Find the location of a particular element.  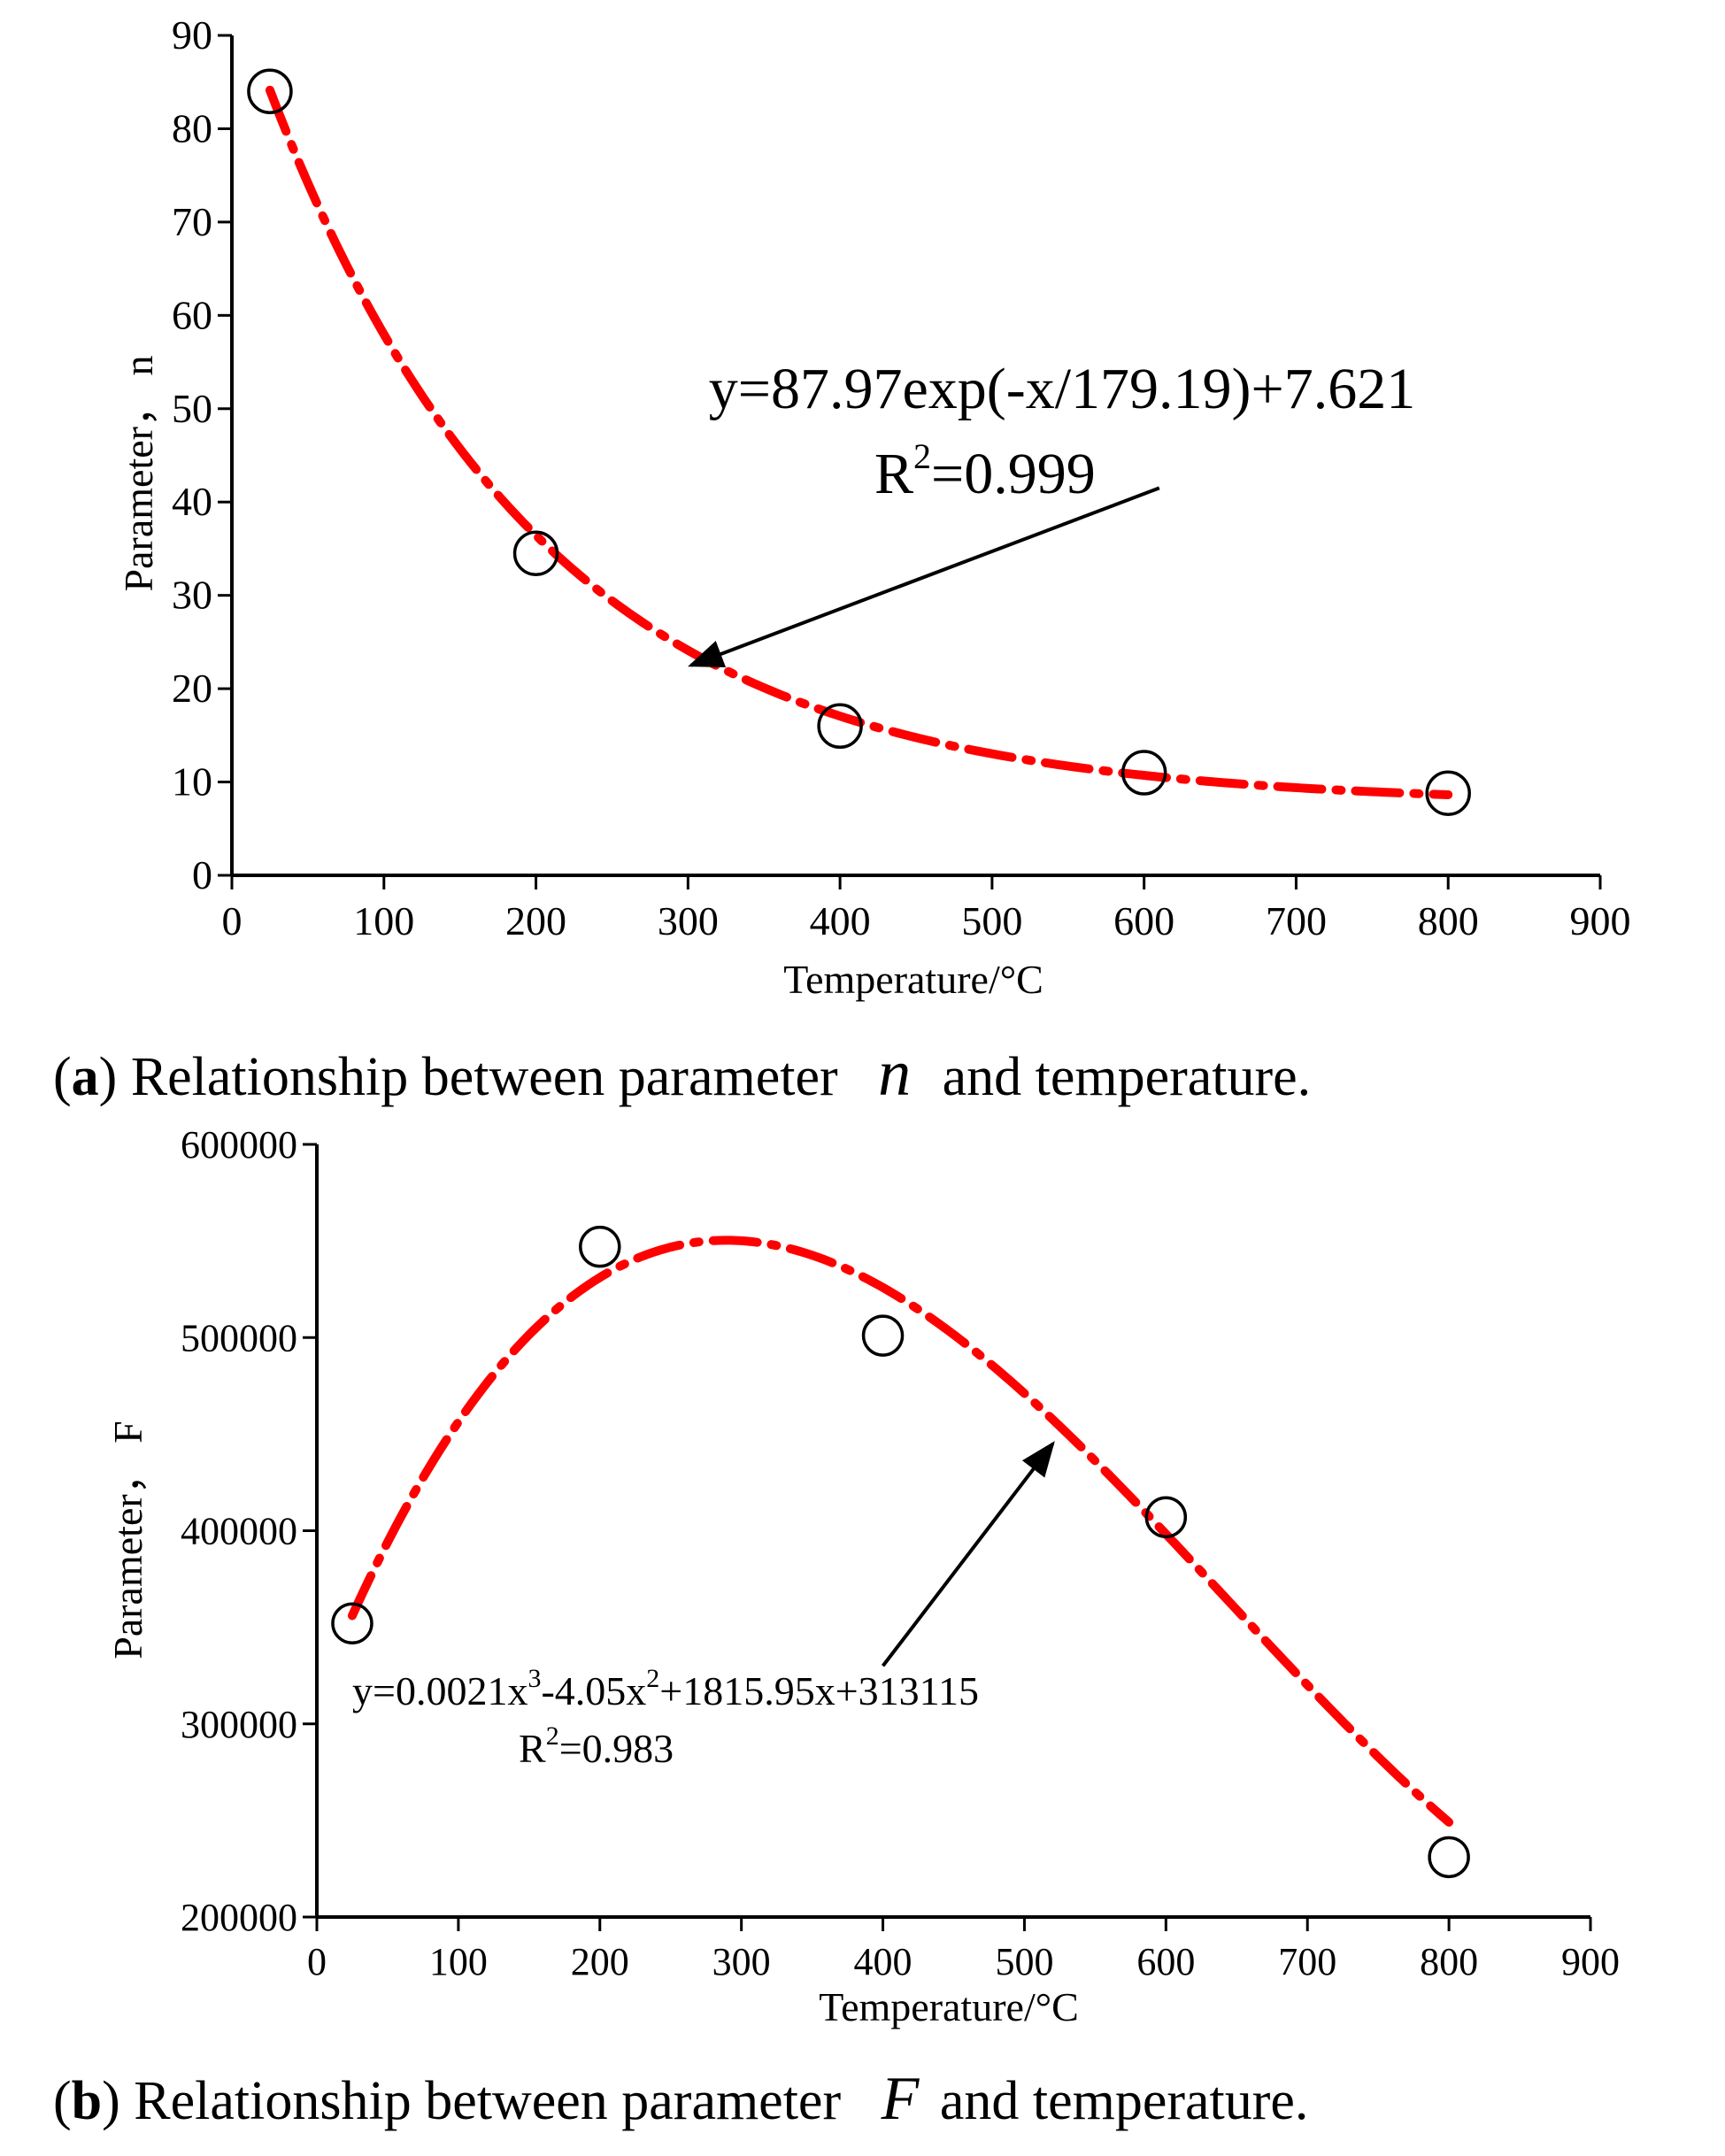

y-tick-label-a-20: 20 is located at coordinates (192, 689).